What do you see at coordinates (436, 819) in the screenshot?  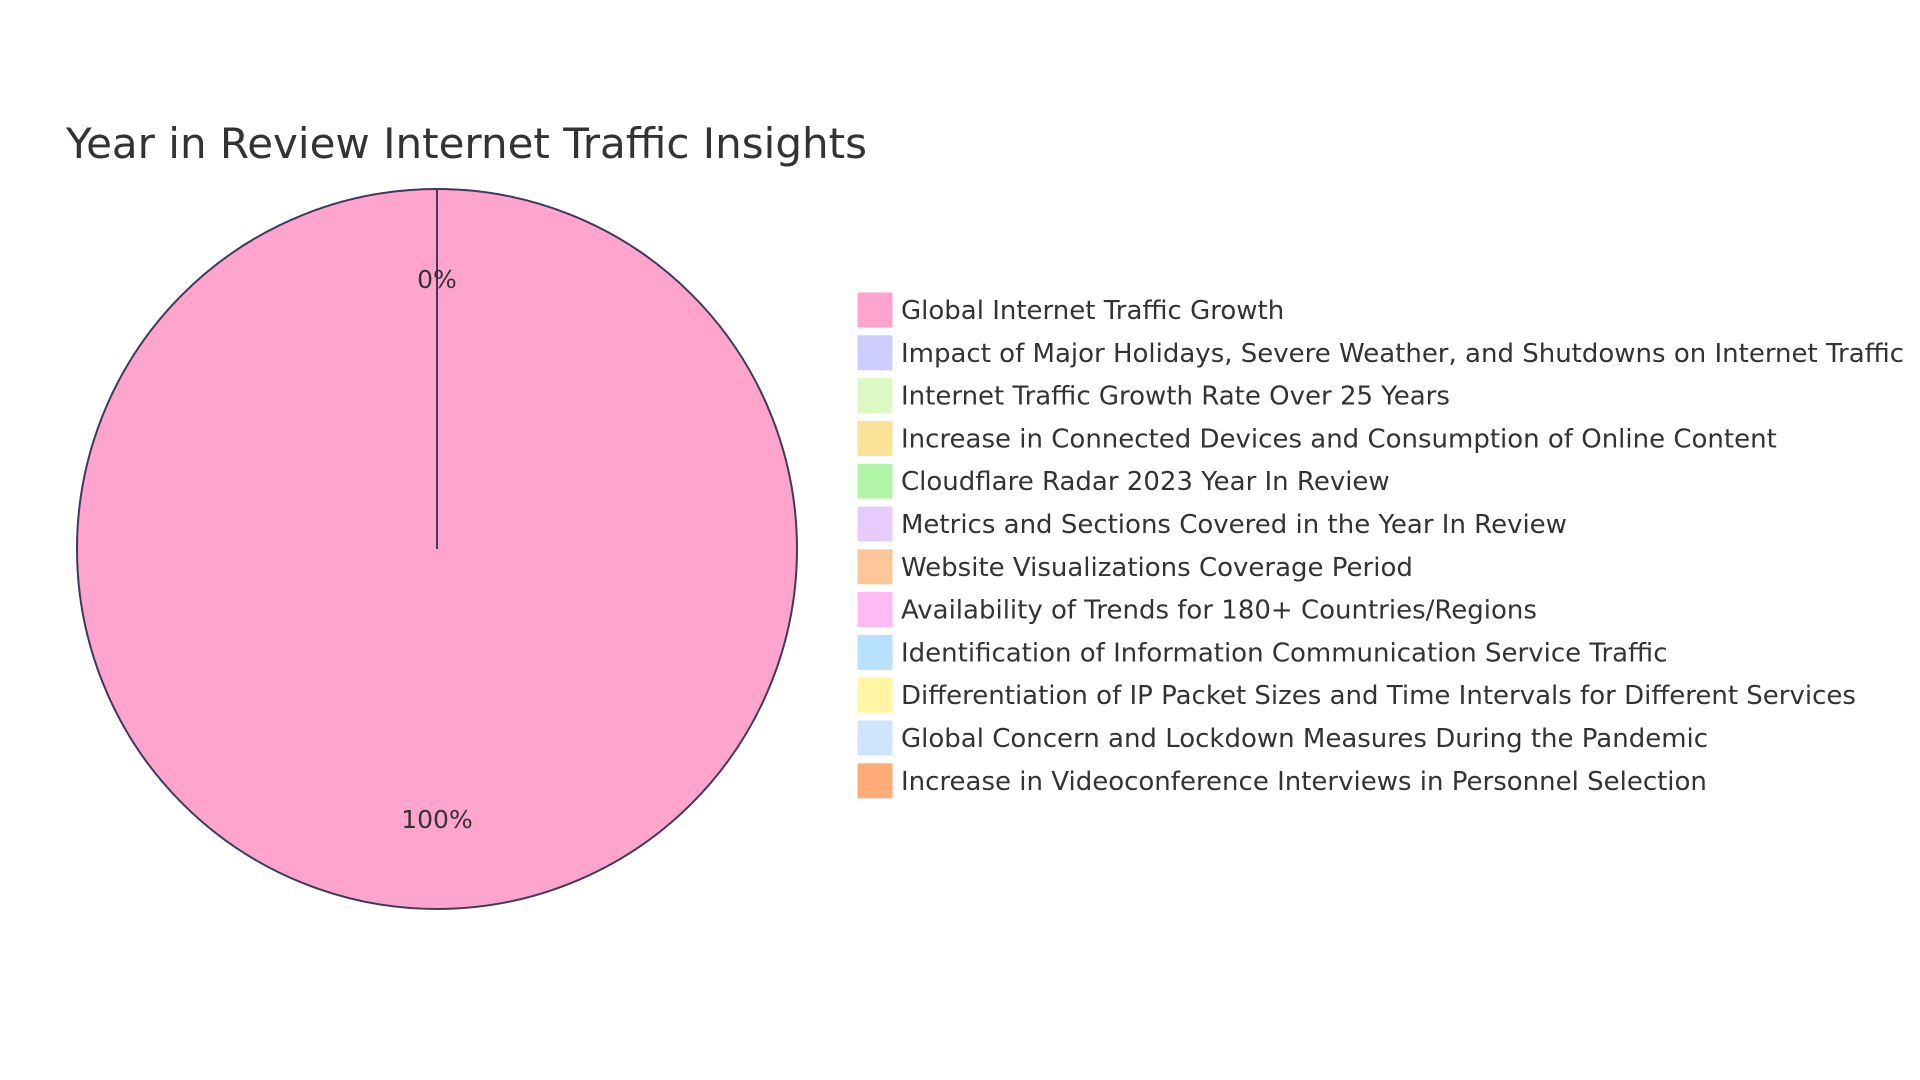 I see `slice-percent-label: 100%` at bounding box center [436, 819].